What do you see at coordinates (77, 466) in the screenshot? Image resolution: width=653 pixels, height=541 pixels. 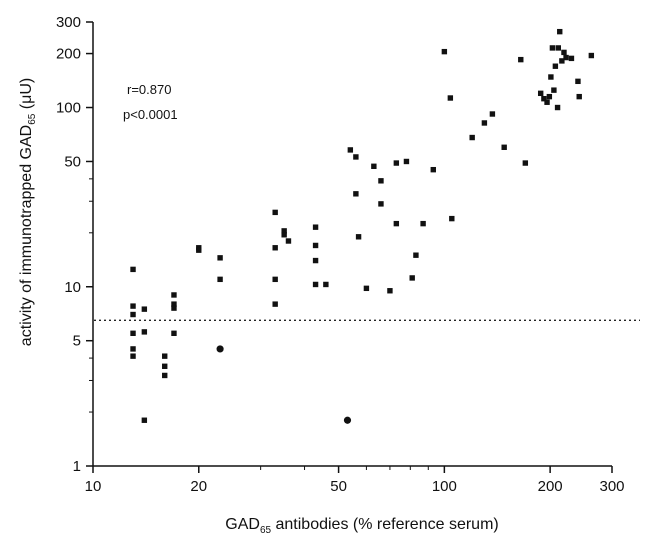 I see `y-tick-label: 1` at bounding box center [77, 466].